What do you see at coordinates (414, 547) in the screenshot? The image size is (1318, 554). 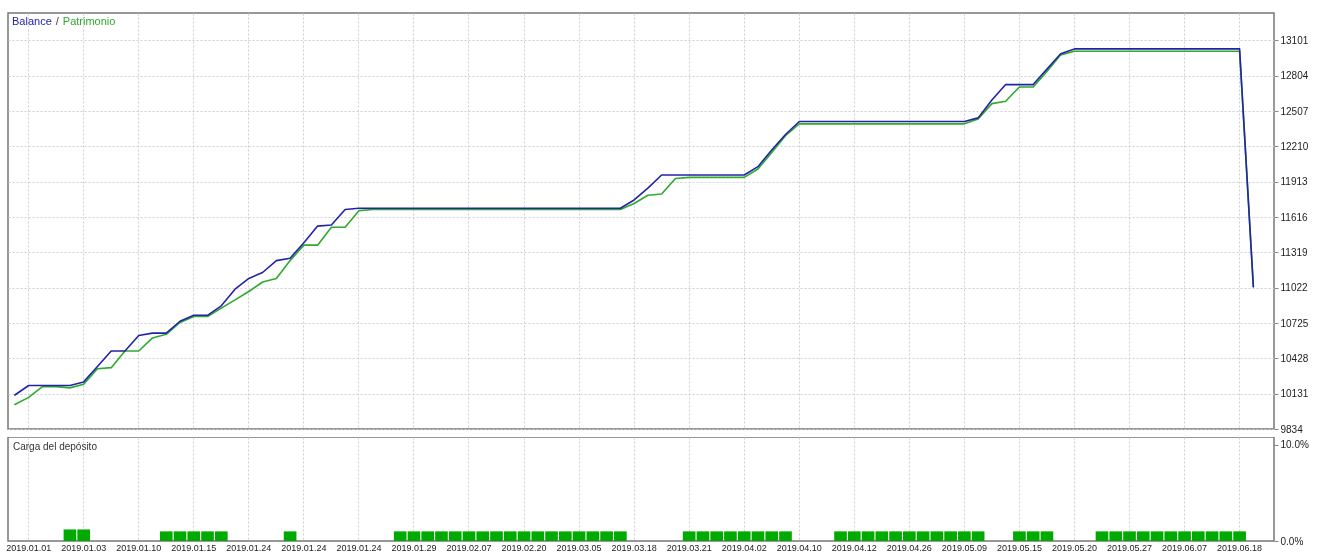 I see `x-tick-label: 2019.01.29` at bounding box center [414, 547].